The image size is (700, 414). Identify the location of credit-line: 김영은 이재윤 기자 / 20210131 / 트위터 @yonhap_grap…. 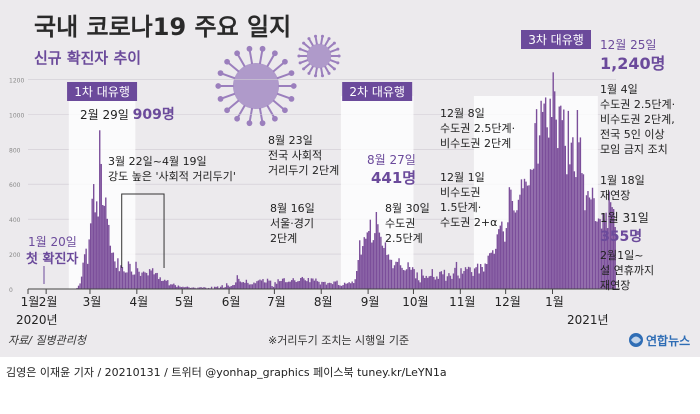
(226, 372).